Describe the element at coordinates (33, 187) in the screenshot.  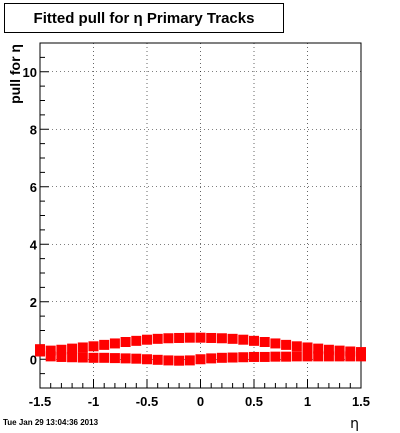
I see `y-tick-label: 6` at that location.